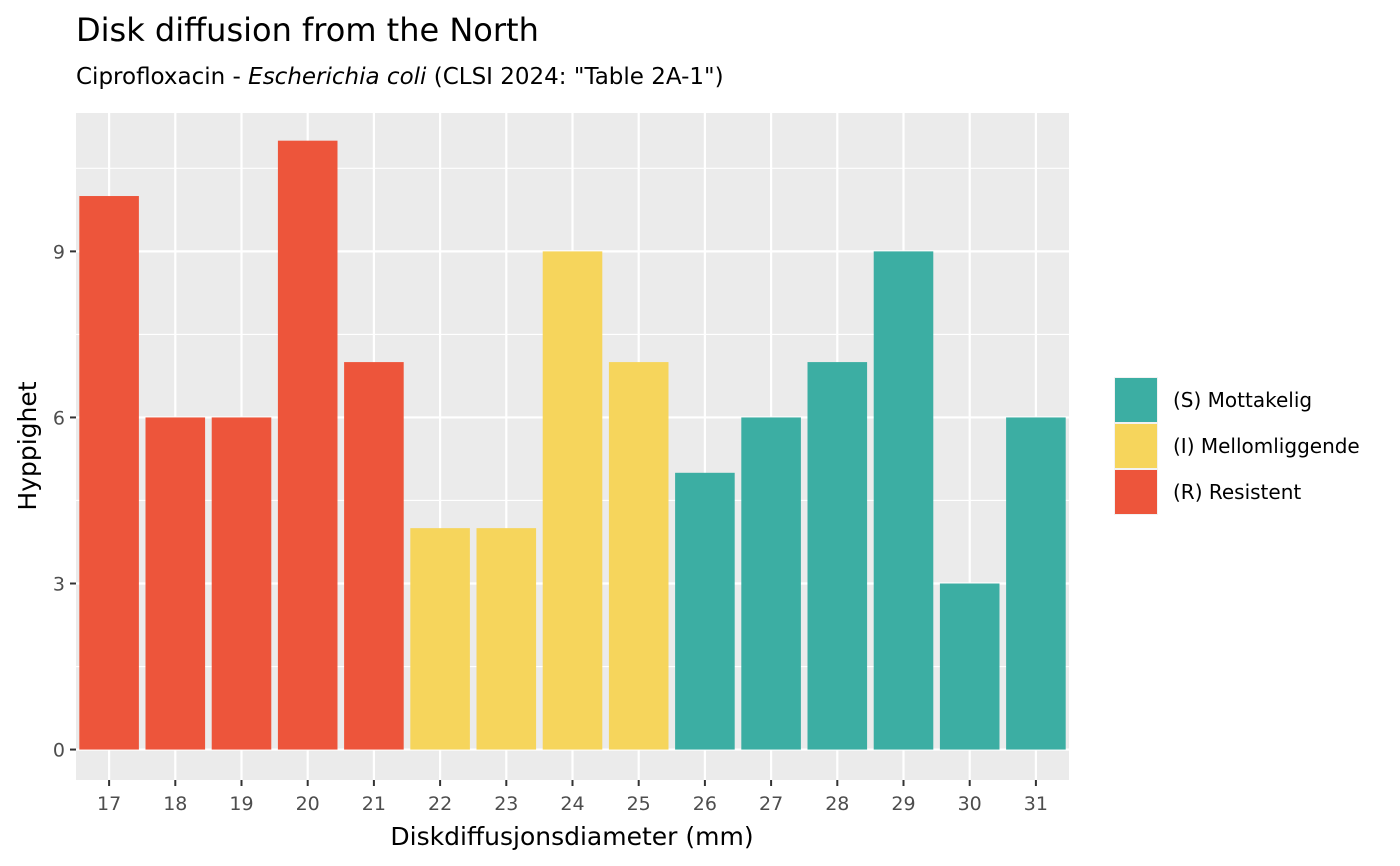 The width and height of the screenshot is (1400, 866). What do you see at coordinates (837, 804) in the screenshot?
I see `x-tick-label: 28` at bounding box center [837, 804].